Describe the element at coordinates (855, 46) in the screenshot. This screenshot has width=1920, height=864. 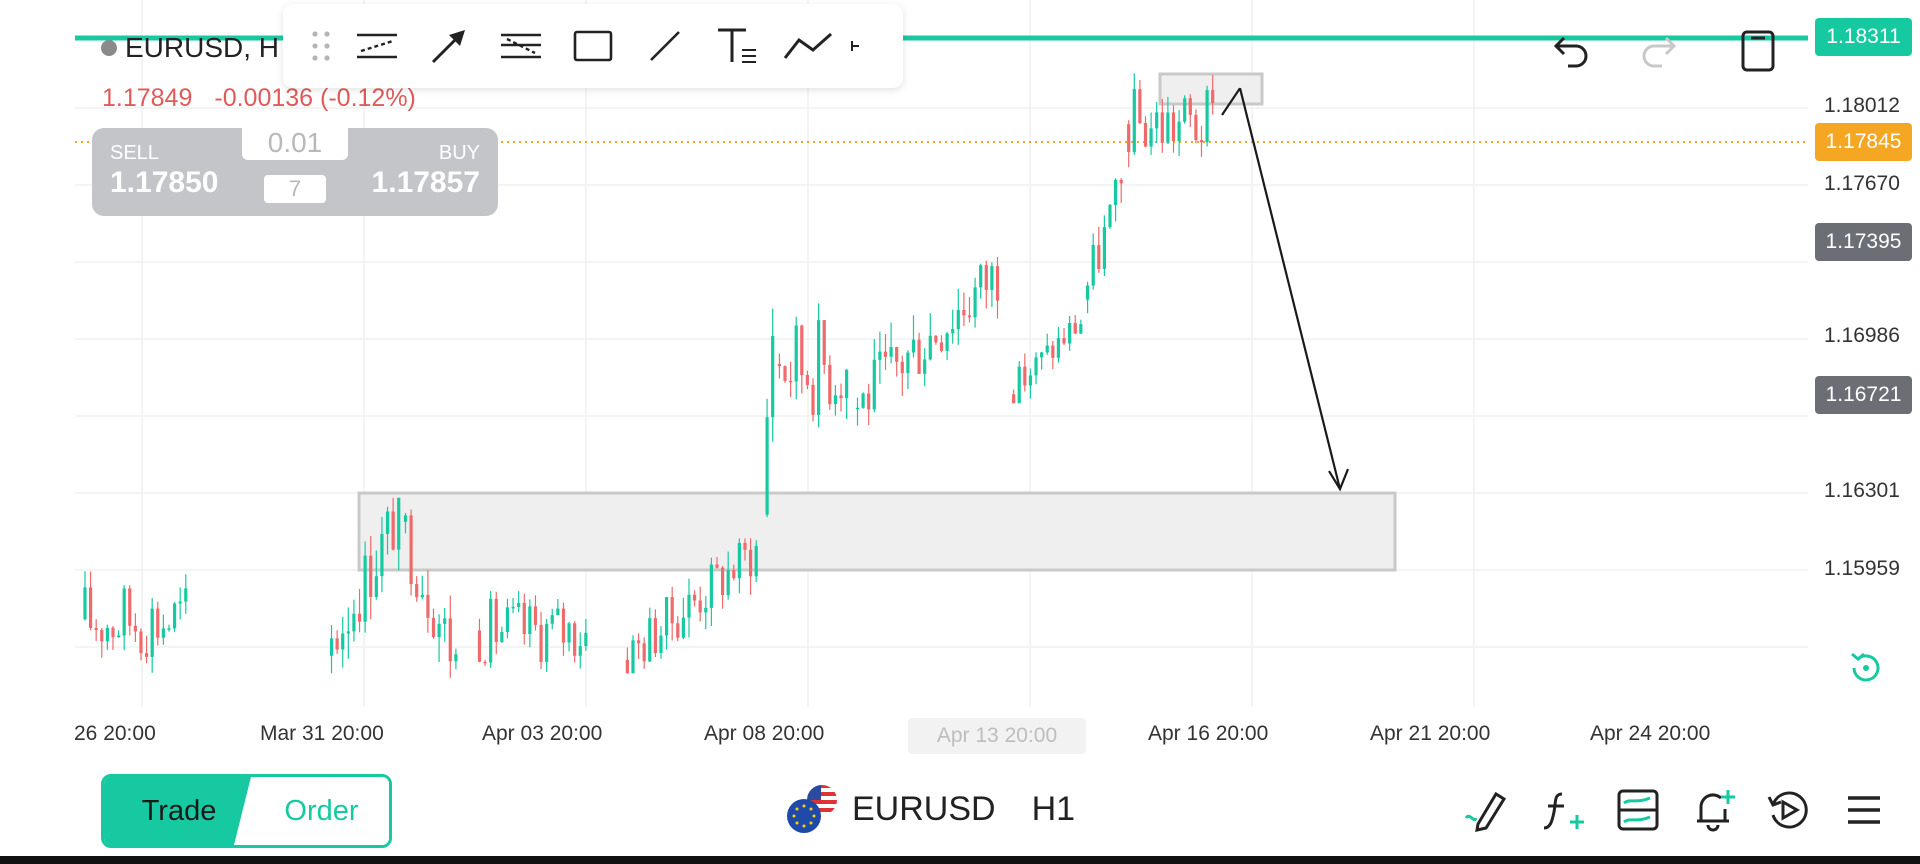
I see `more-icon` at that location.